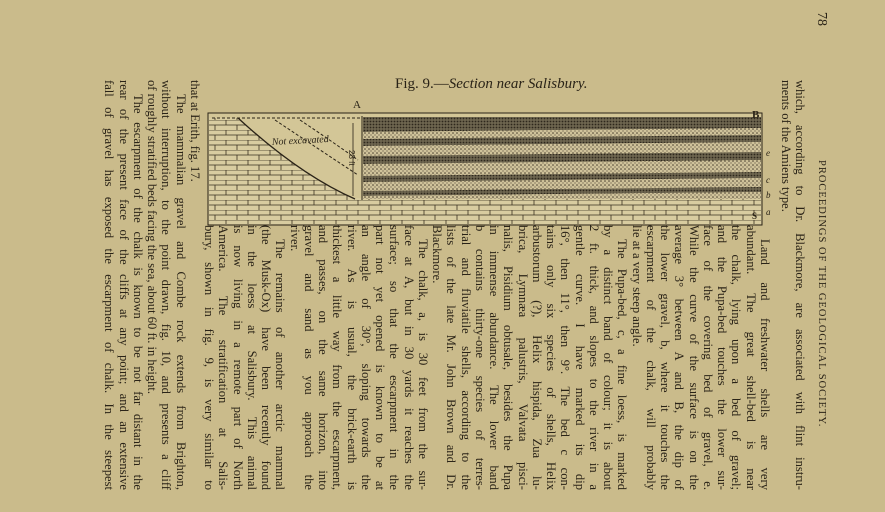 This screenshot has width=885, height=512. What do you see at coordinates (357, 105) in the screenshot?
I see `point-a-label: A` at bounding box center [357, 105].